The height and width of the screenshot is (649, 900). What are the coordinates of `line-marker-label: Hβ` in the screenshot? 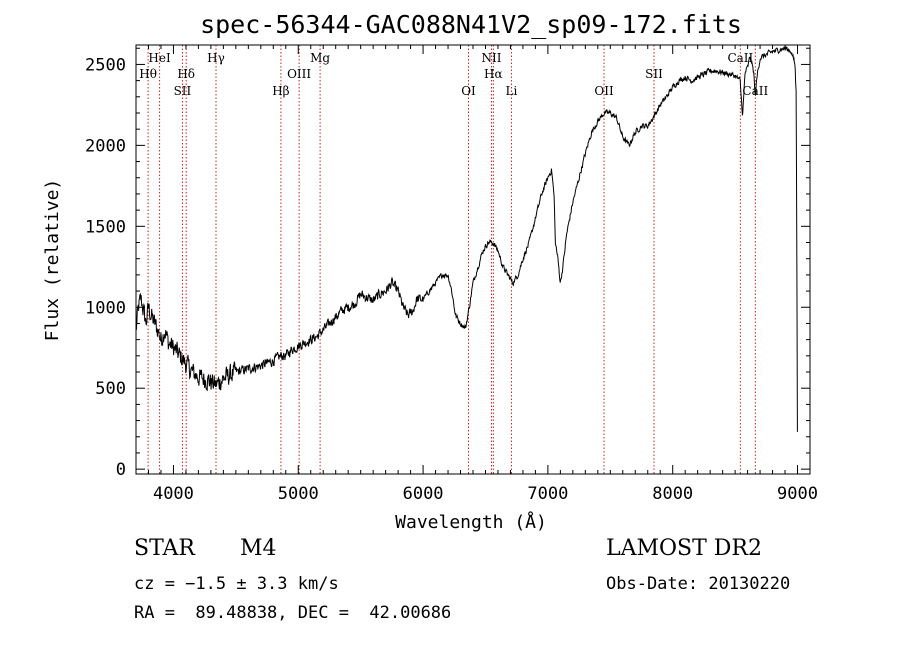 It's located at (280, 91).